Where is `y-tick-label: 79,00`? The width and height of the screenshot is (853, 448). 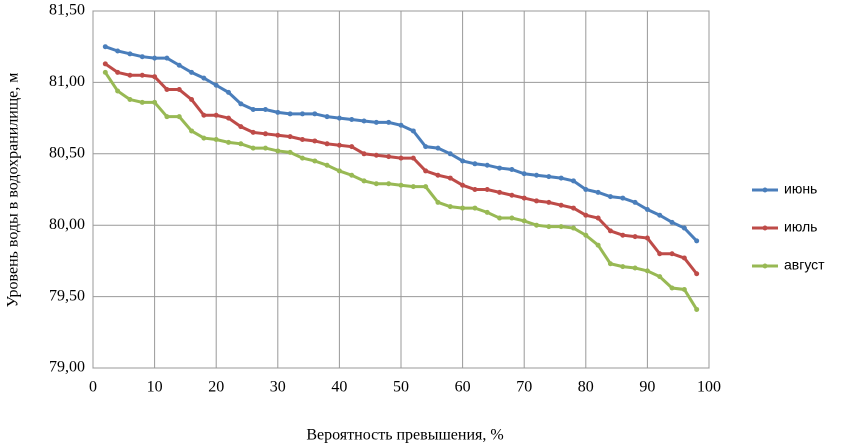
y-tick-label: 79,00 is located at coordinates (67, 367).